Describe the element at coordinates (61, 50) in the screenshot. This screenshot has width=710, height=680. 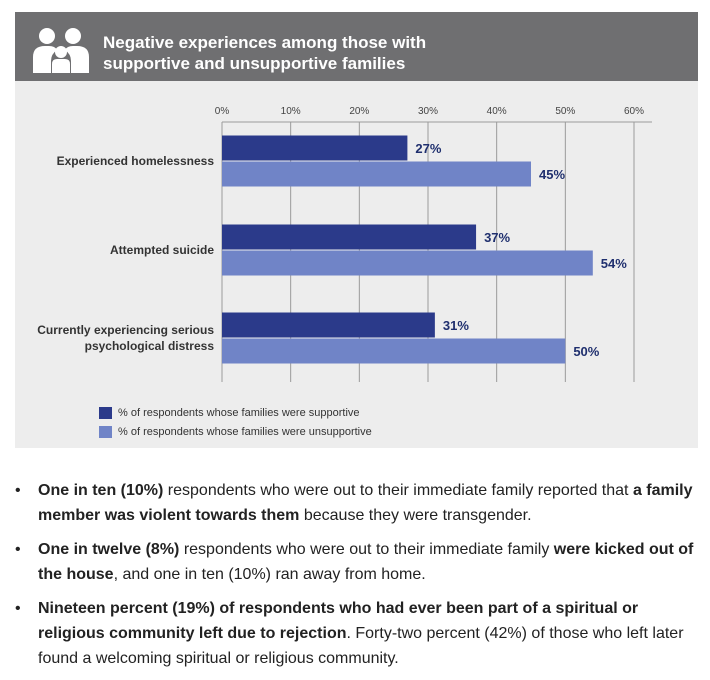
I see `family-icon` at that location.